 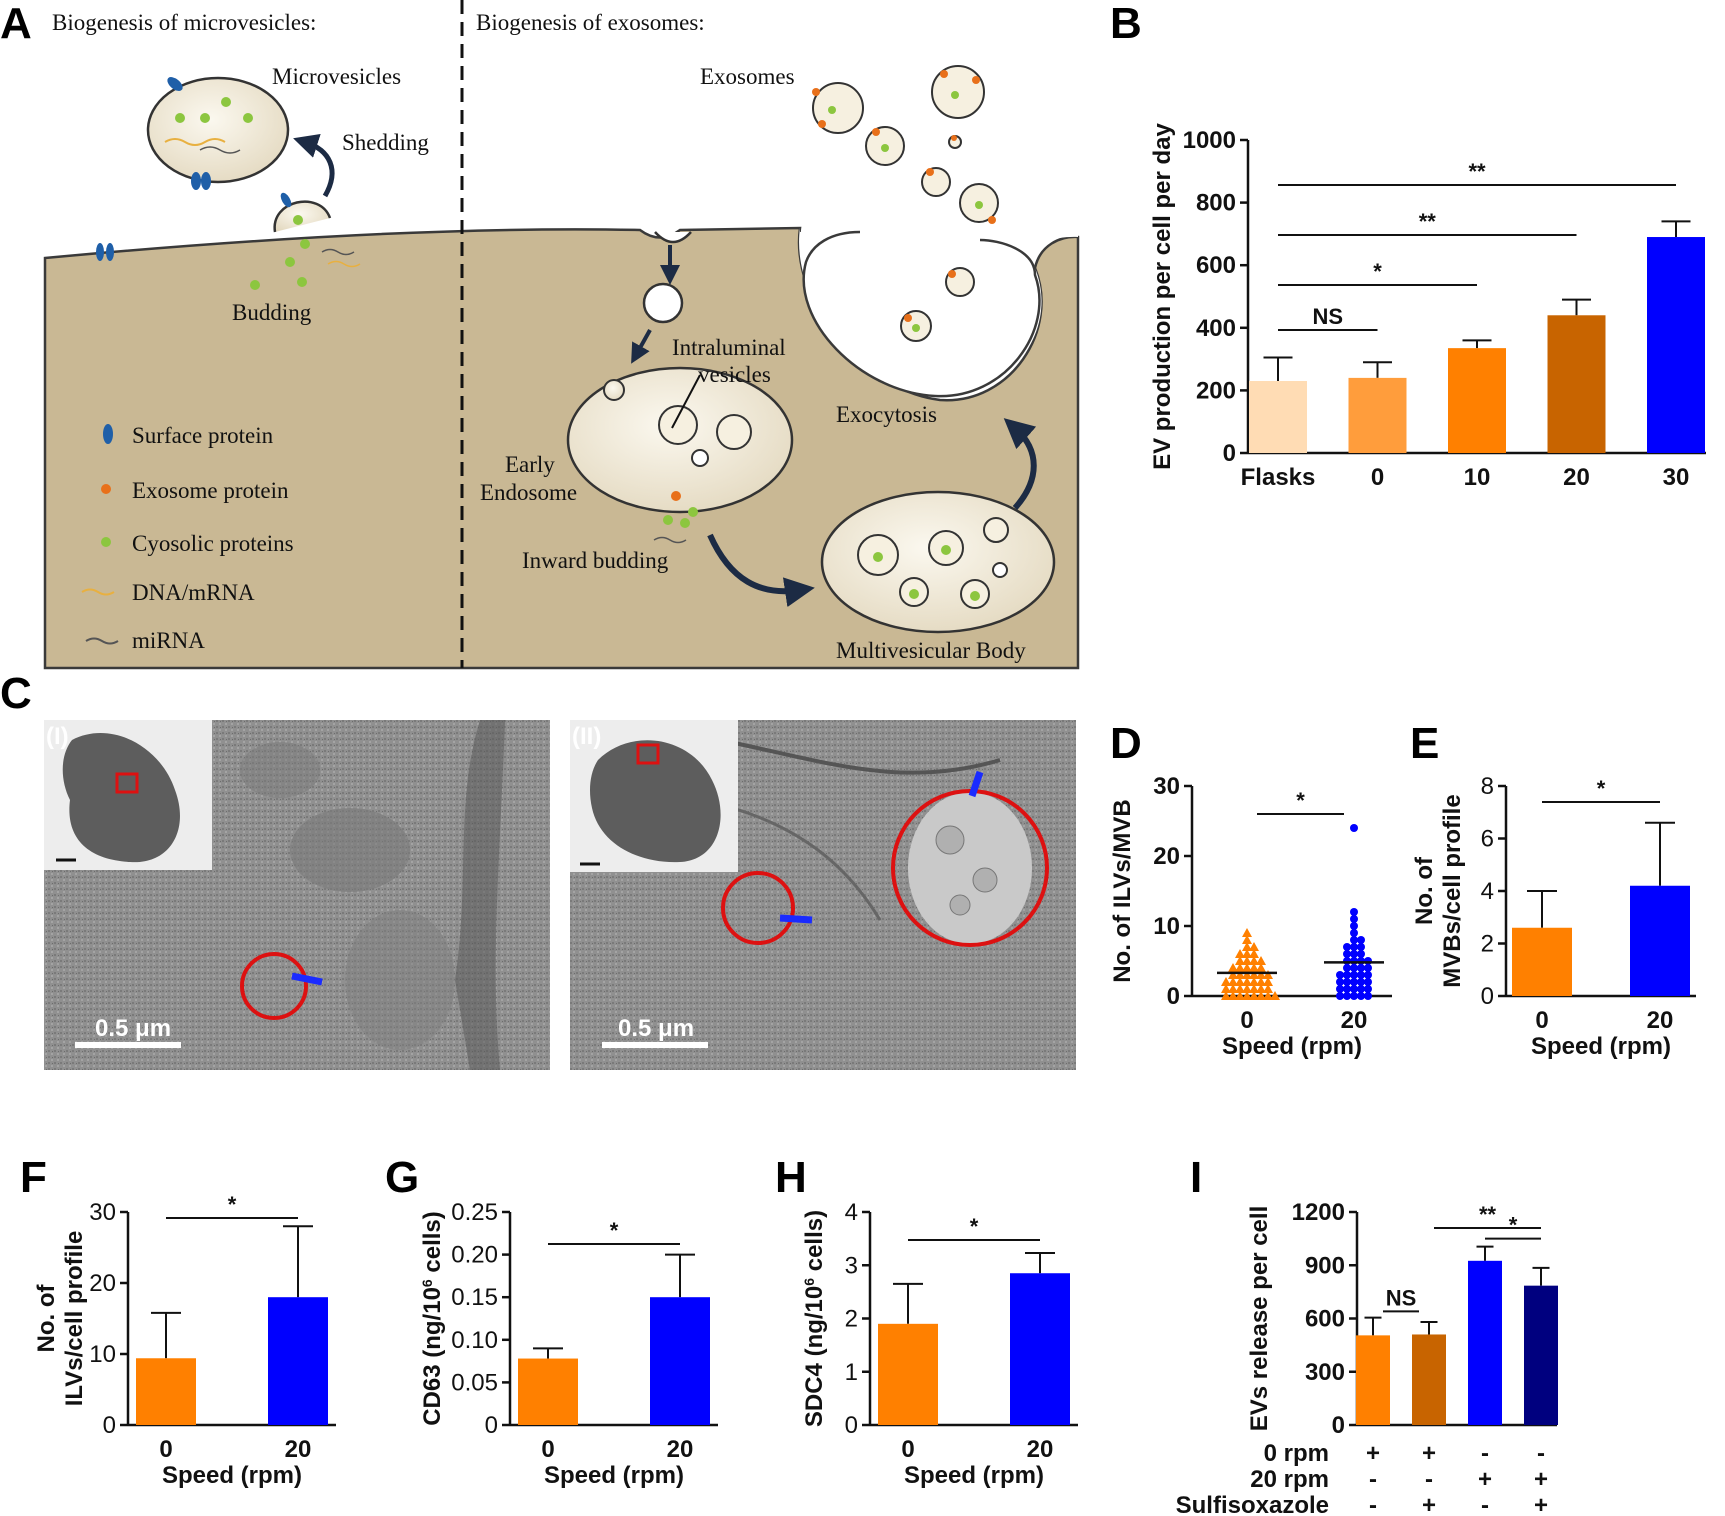 I want to click on label-microvesicles: Microvesicles, so click(x=336, y=76).